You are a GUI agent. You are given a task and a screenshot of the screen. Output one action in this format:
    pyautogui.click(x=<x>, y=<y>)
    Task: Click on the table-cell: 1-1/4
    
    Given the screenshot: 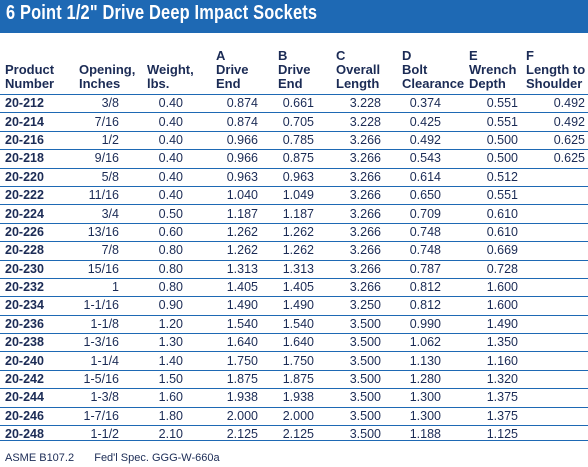 What is the action you would take?
    pyautogui.click(x=102, y=361)
    